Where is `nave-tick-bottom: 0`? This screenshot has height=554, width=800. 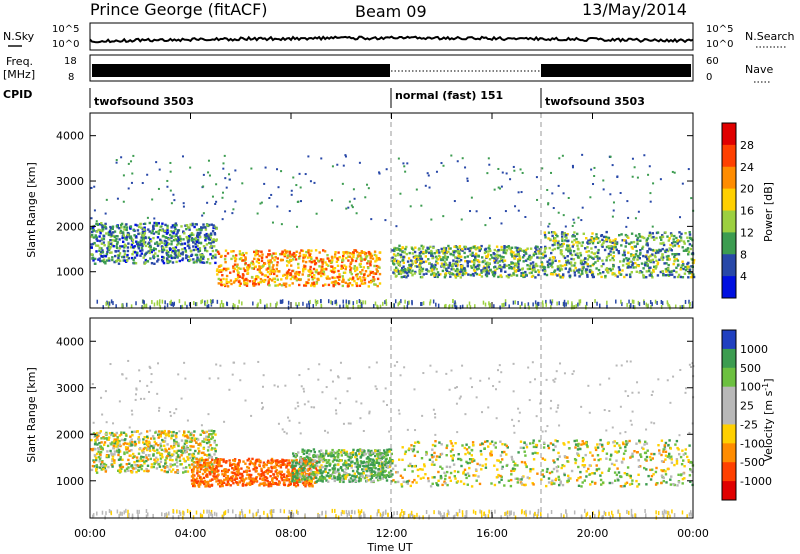 nave-tick-bottom: 0 is located at coordinates (709, 77).